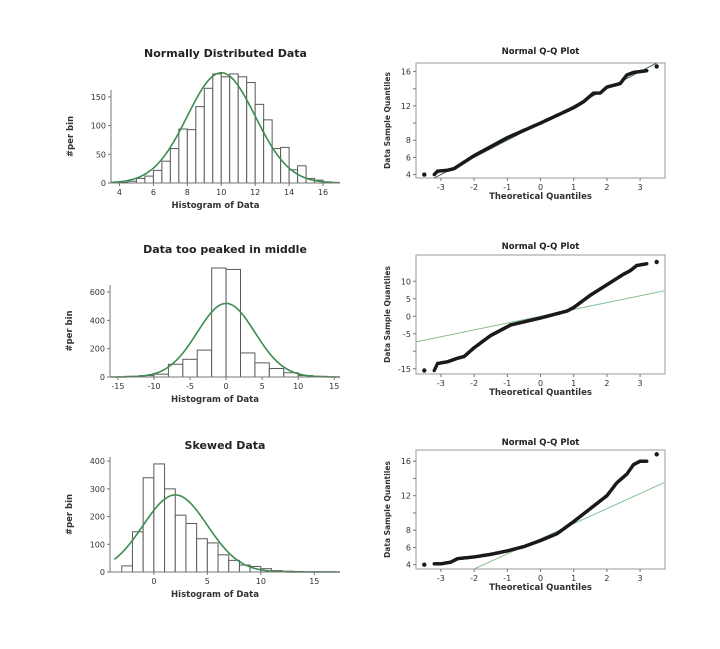 This screenshot has width=720, height=649. What do you see at coordinates (225, 249) in the screenshot?
I see `chart-title: Data too peaked in middle` at bounding box center [225, 249].